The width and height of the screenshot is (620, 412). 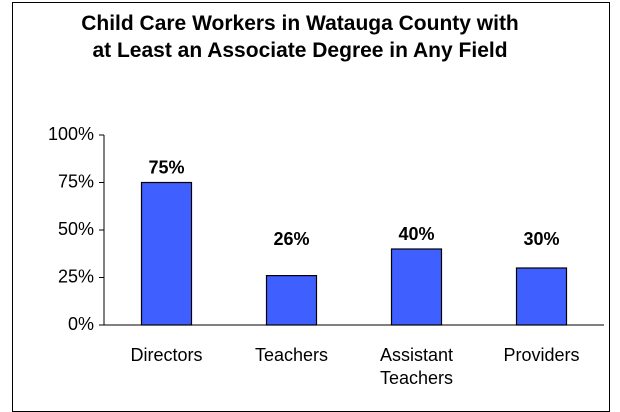 What do you see at coordinates (541, 239) in the screenshot?
I see `value-label: 30%` at bounding box center [541, 239].